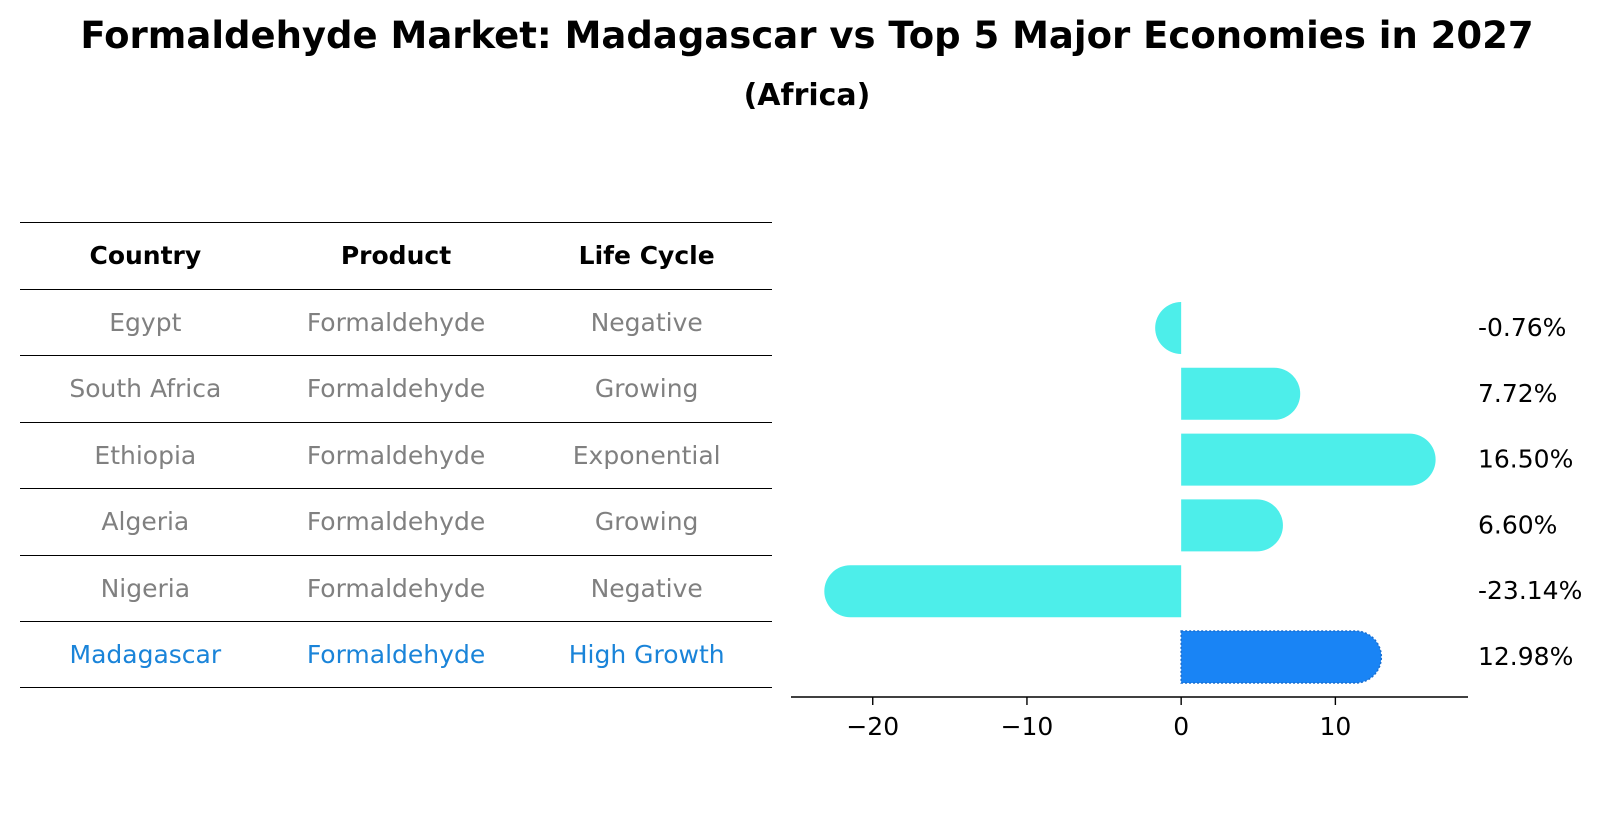  What do you see at coordinates (1308, 459) in the screenshot?
I see `bar-ethiopia` at bounding box center [1308, 459].